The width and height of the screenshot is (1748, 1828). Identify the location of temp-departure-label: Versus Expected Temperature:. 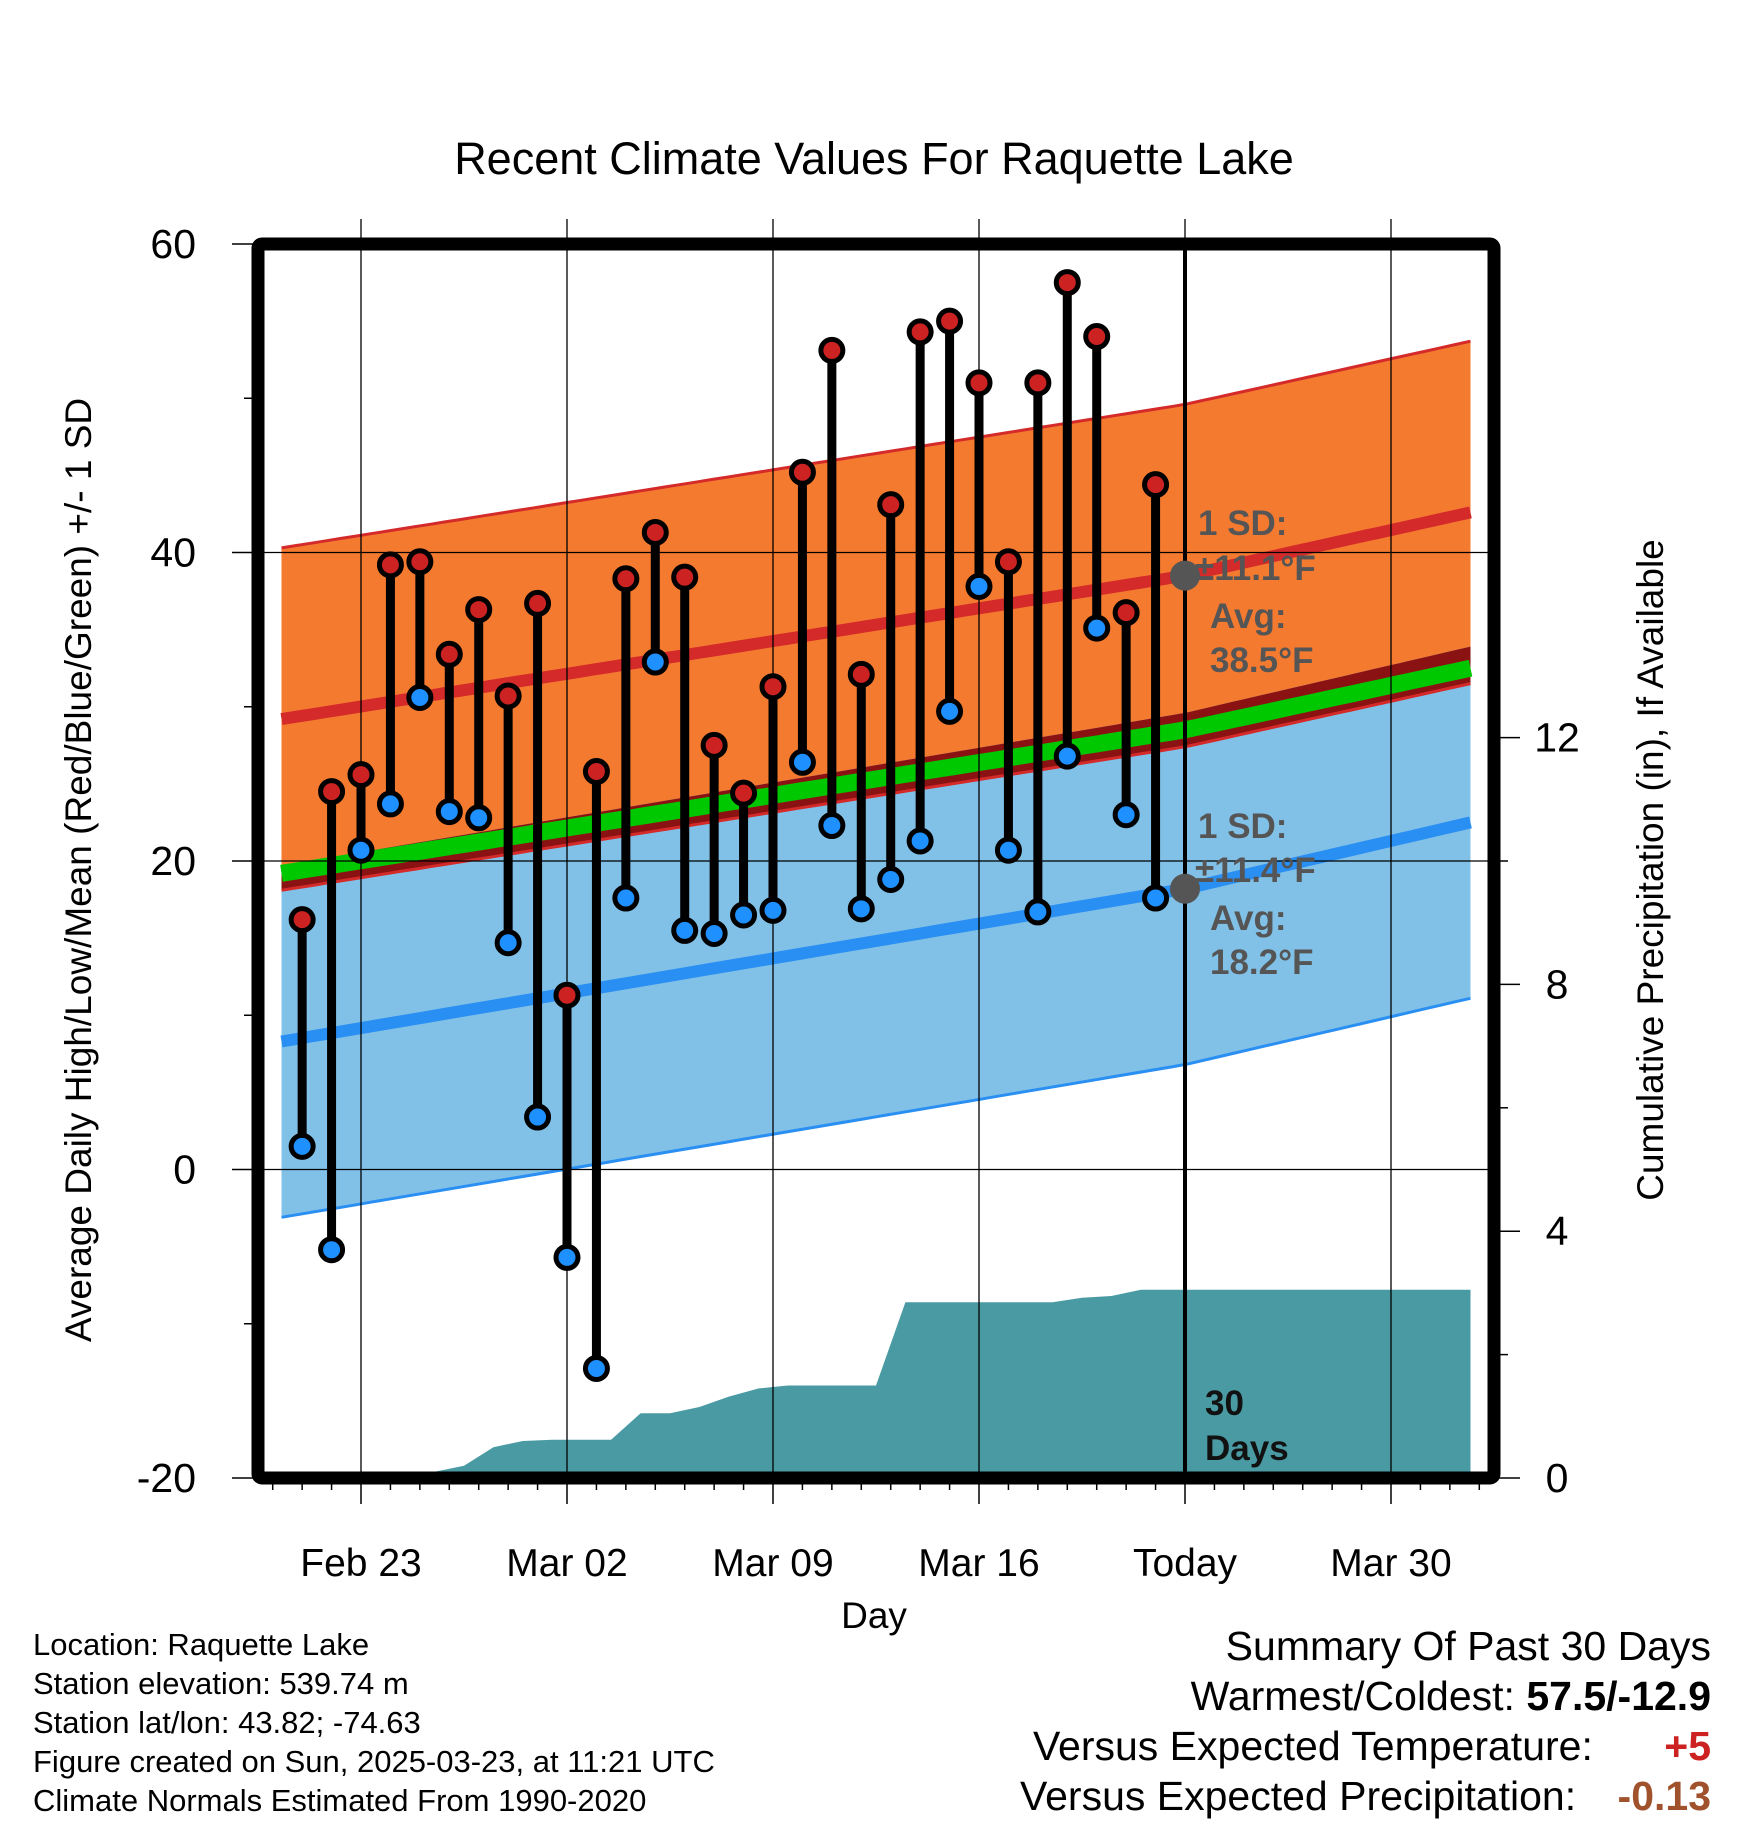
(1312, 1746).